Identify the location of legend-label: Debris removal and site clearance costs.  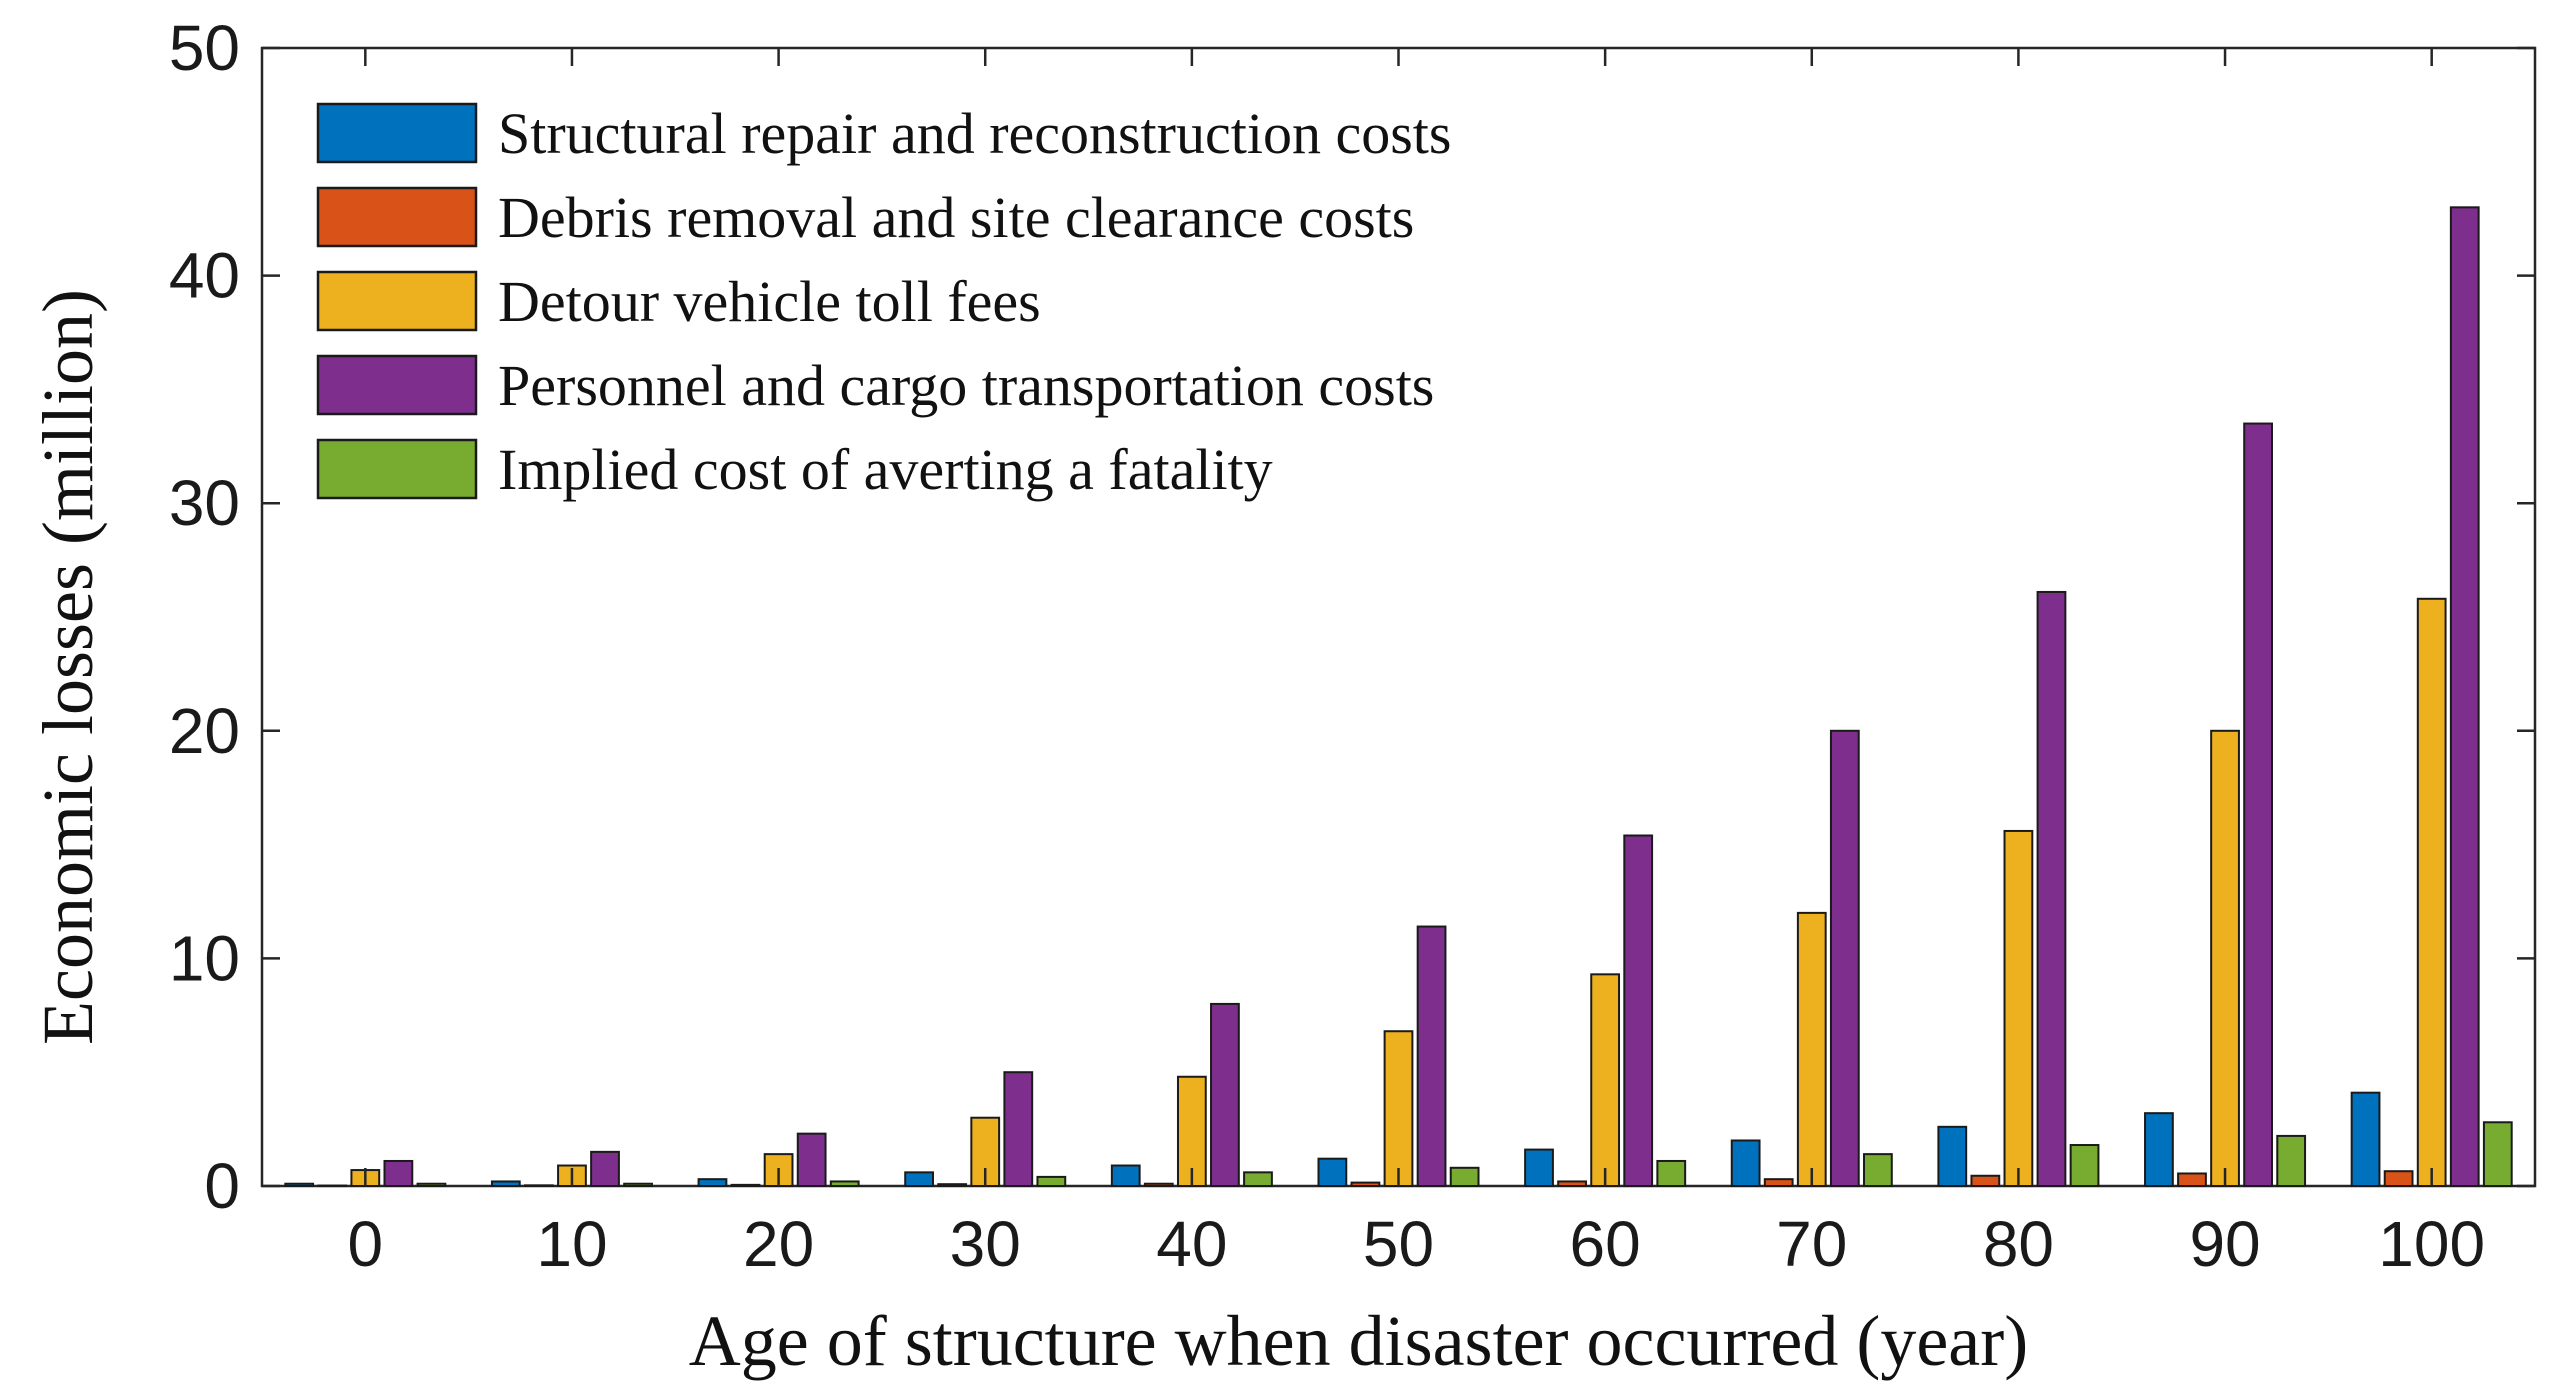
(956, 217).